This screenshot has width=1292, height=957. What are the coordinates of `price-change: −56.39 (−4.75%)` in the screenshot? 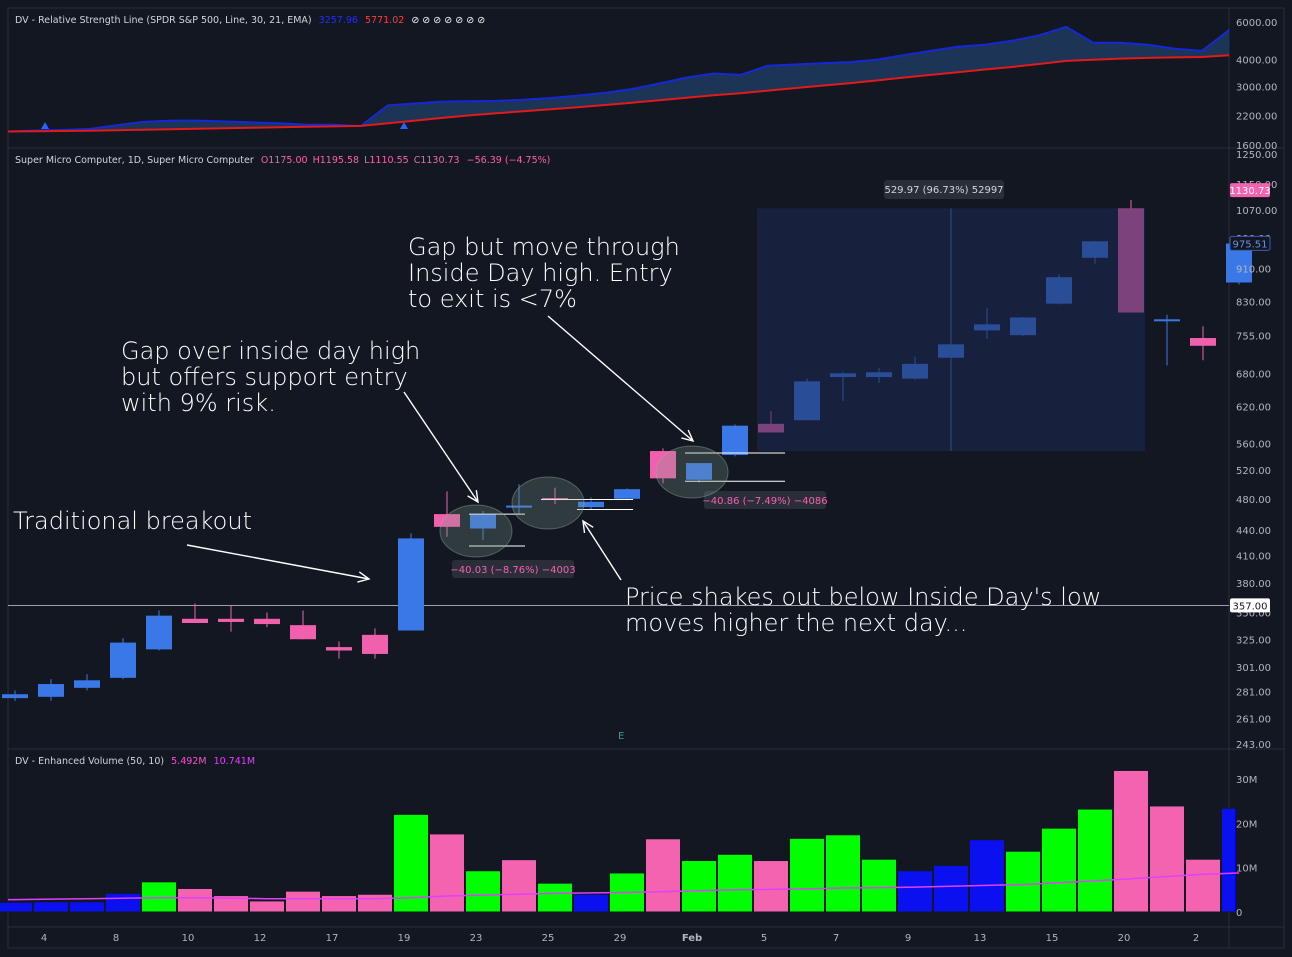 It's located at (508, 160).